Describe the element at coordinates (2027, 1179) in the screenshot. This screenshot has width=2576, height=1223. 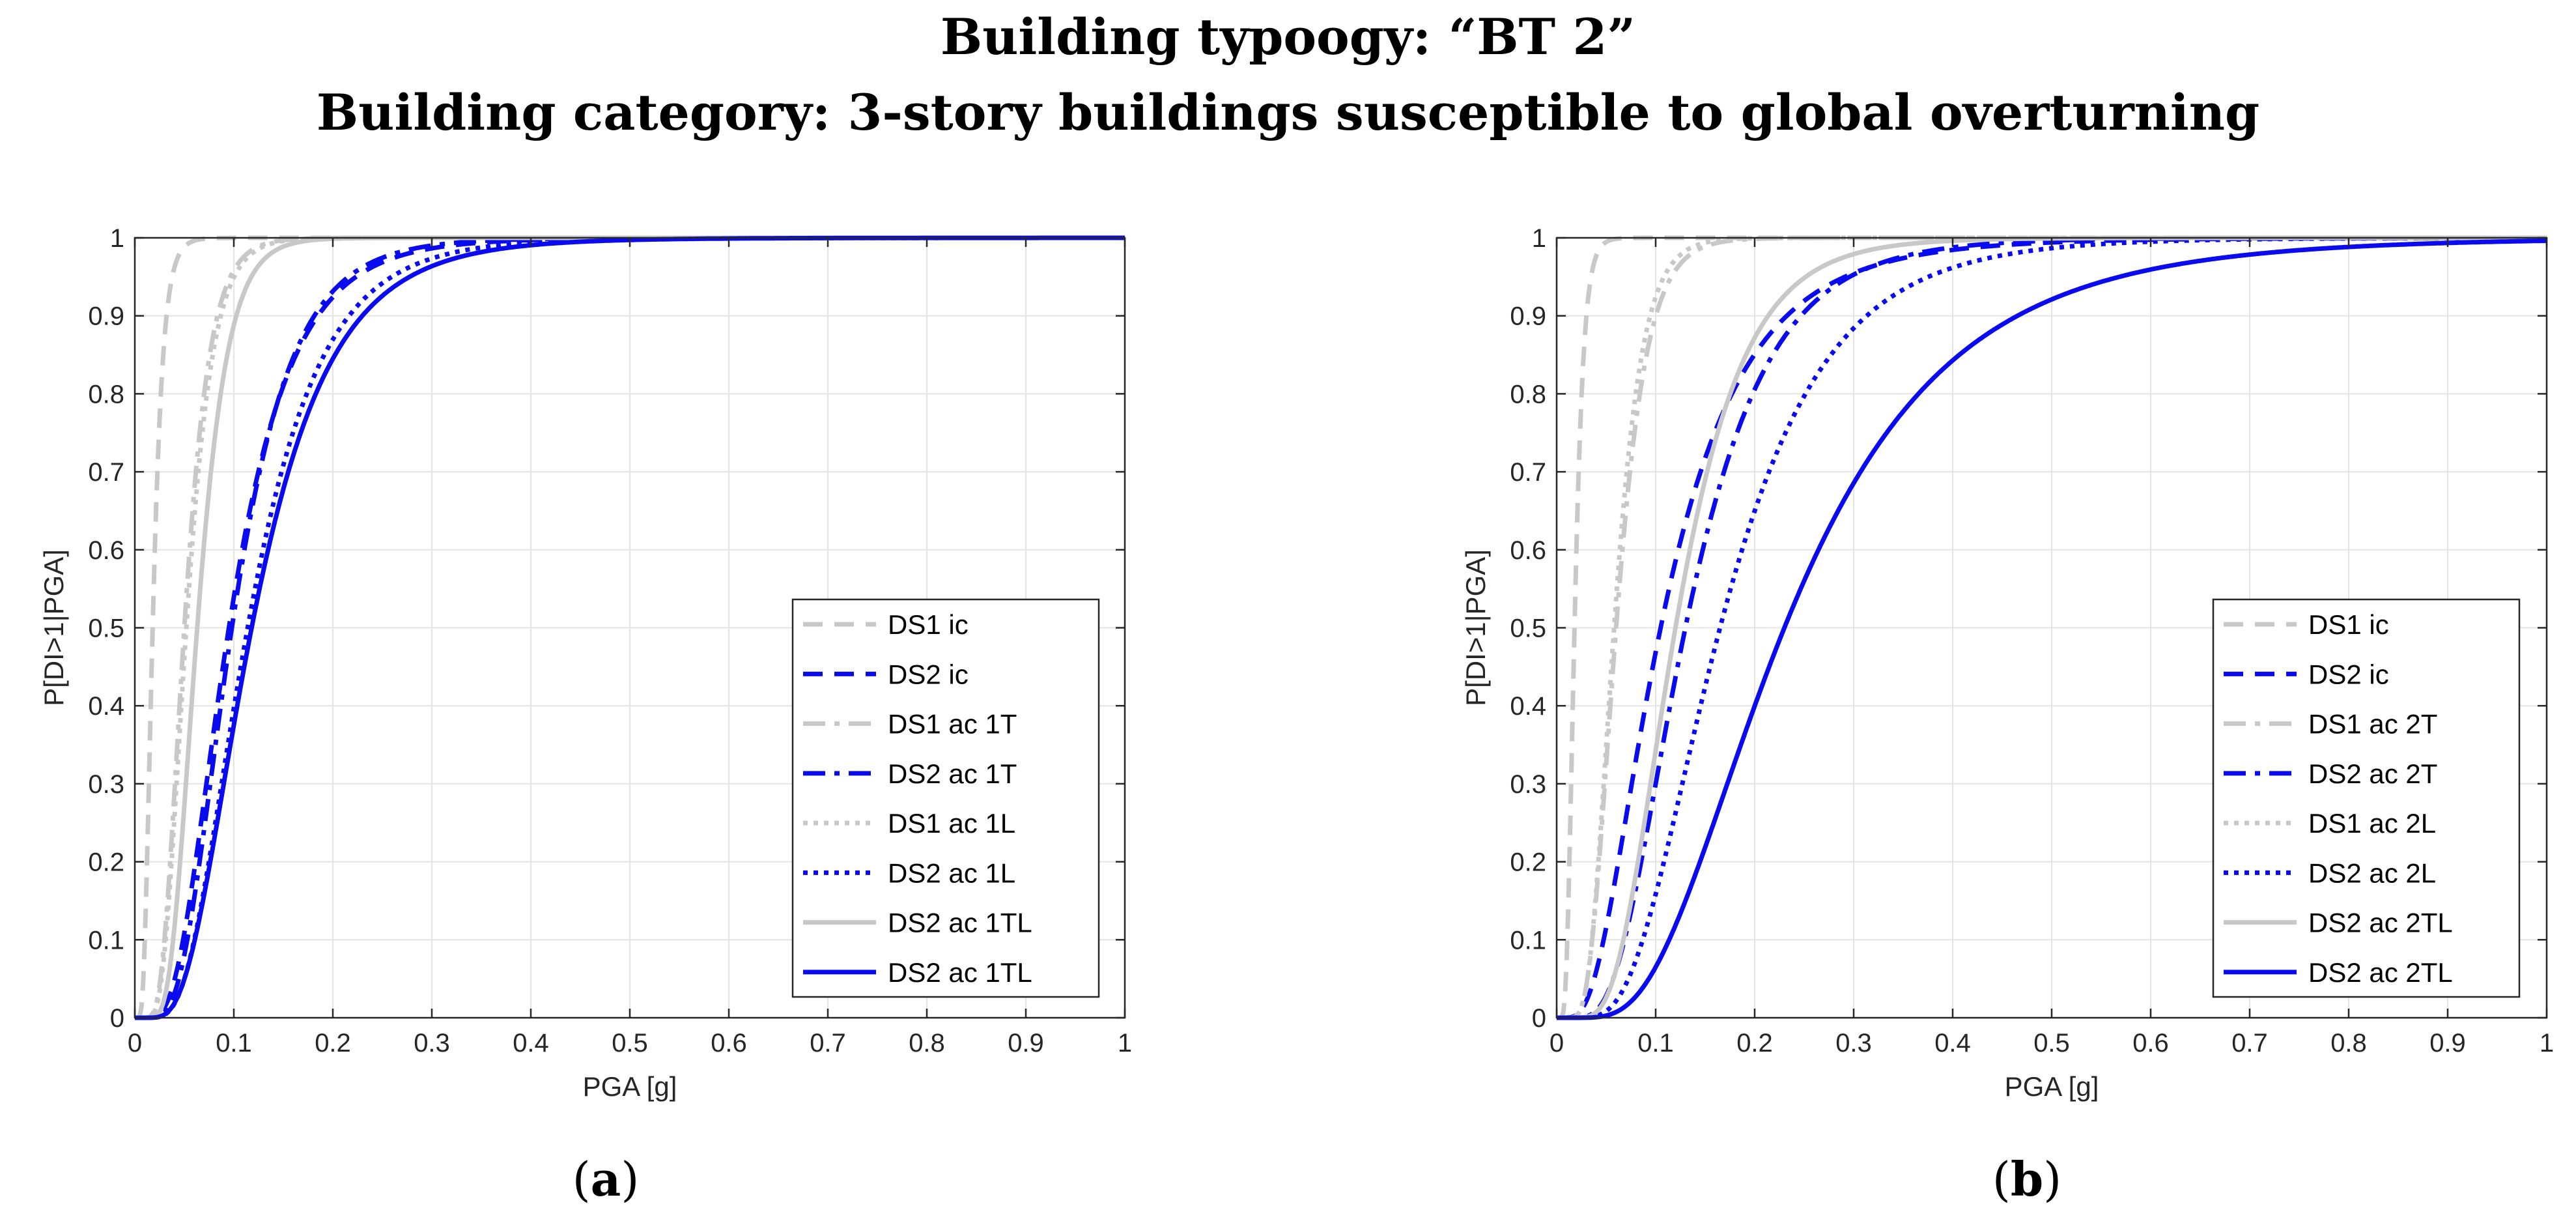
I see `panel-label-b: (b)` at that location.